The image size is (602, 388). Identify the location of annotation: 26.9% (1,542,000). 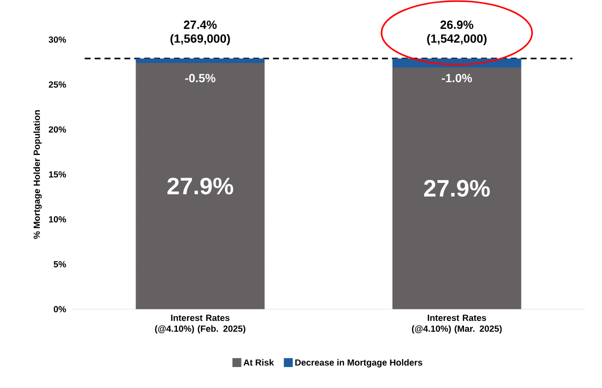
(457, 32).